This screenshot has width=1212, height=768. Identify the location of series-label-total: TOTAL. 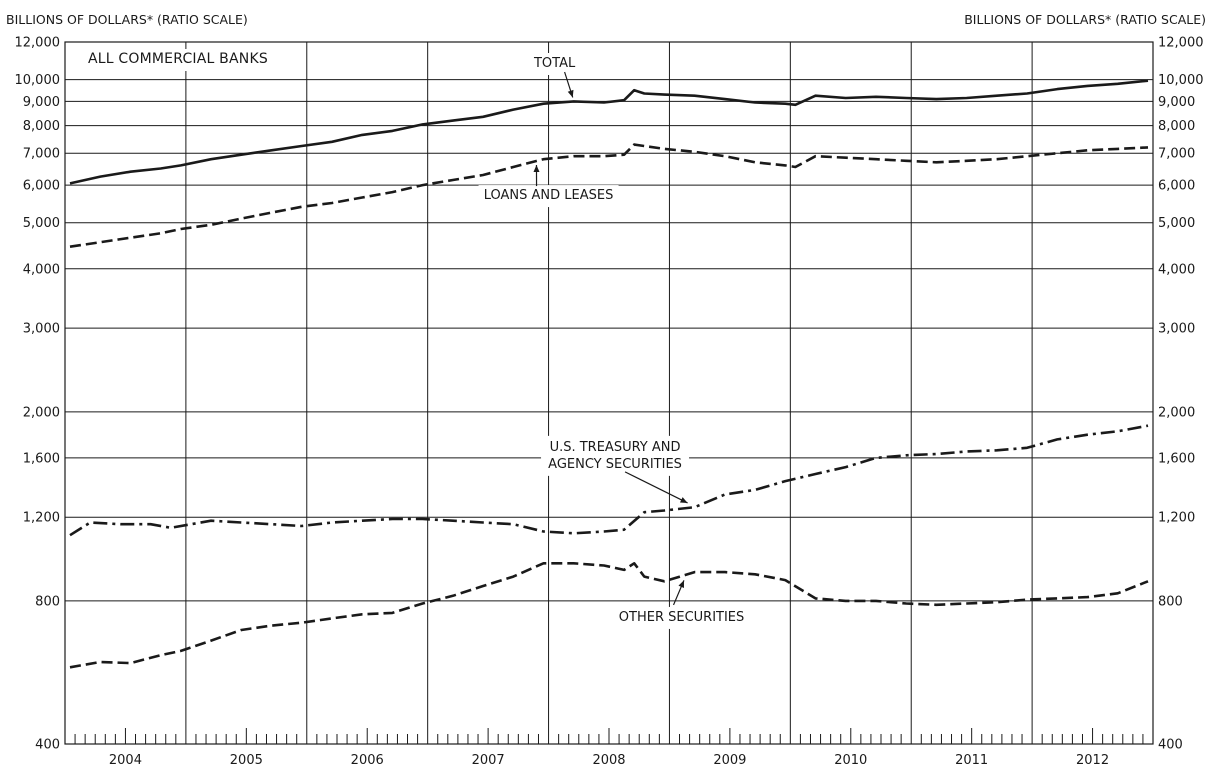
(554, 63).